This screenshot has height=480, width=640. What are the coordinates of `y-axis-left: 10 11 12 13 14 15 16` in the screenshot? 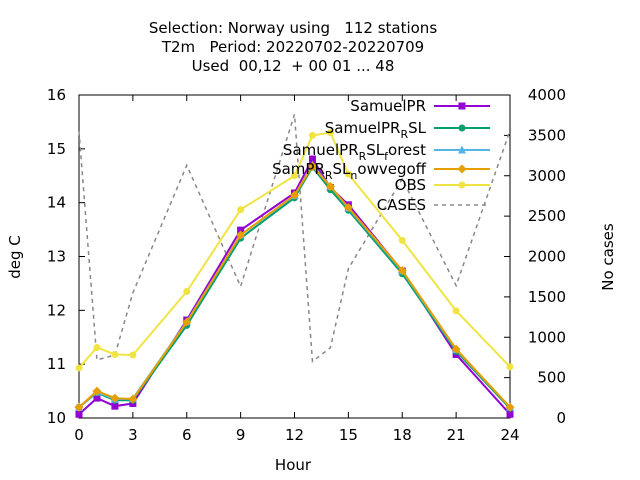 It's located at (66, 256).